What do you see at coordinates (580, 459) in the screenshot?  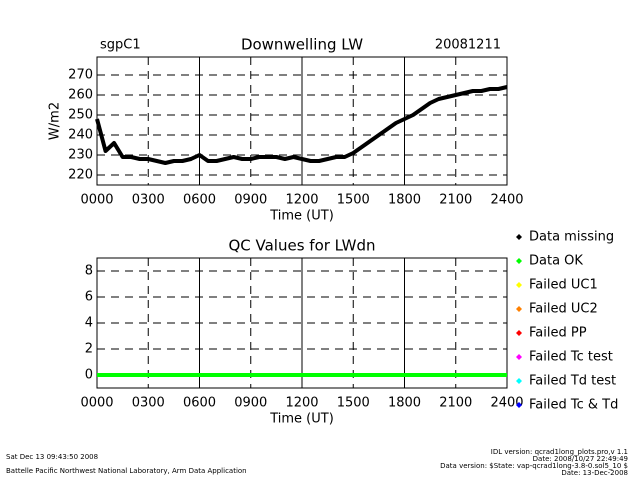 I see `footer-idl-date: Date: 2008/10/27 22:49:49` at bounding box center [580, 459].